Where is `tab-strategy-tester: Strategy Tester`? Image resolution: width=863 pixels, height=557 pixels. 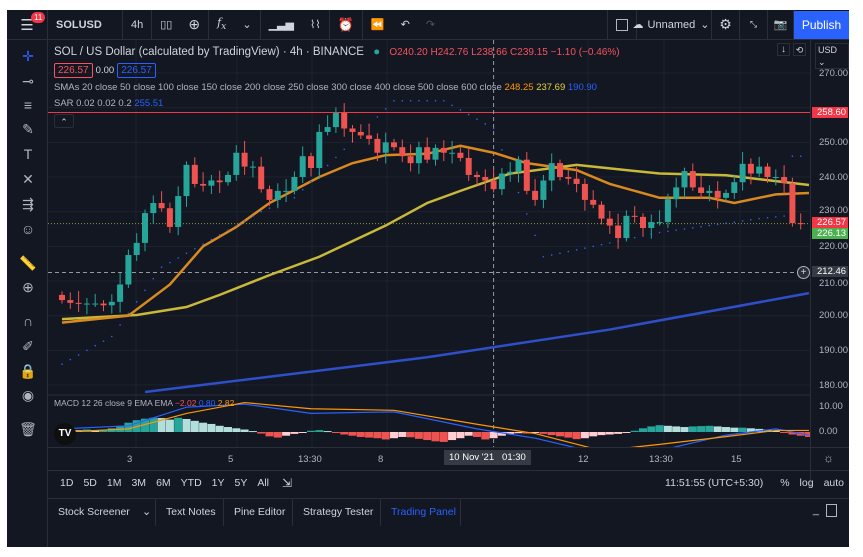 tab-strategy-tester: Strategy Tester is located at coordinates (337, 512).